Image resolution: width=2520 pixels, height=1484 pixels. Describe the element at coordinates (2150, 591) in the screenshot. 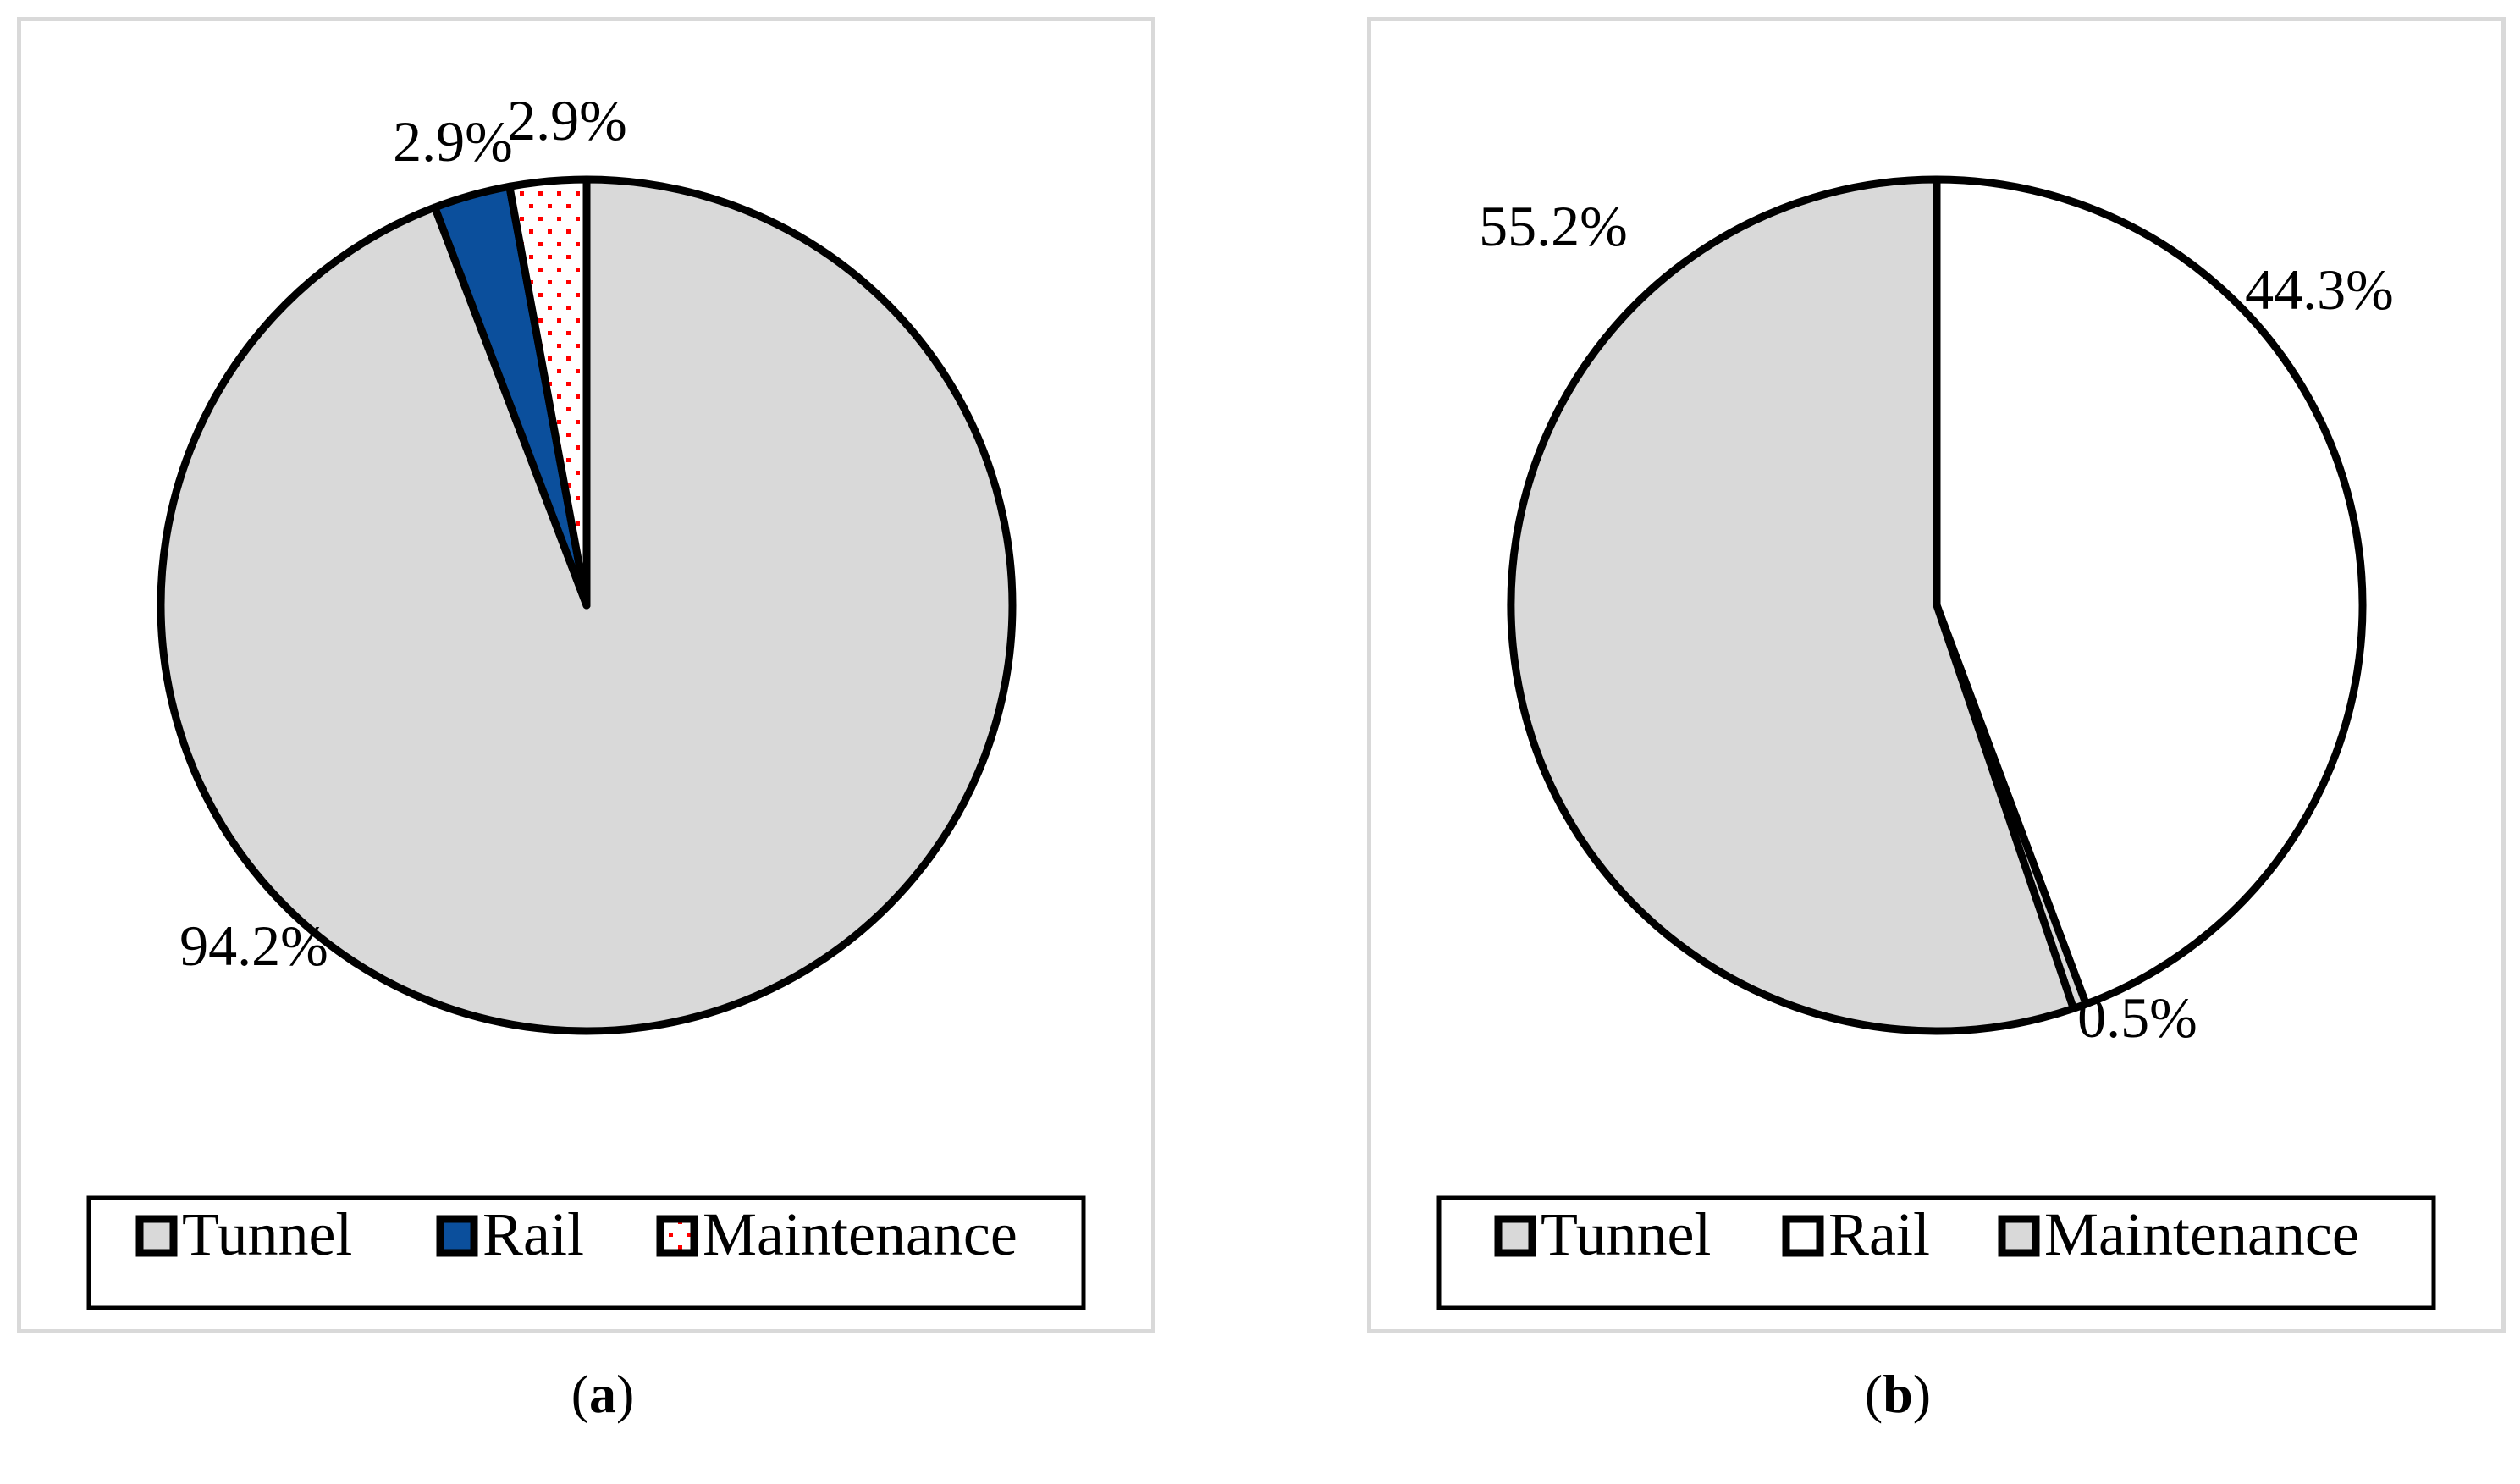

I see `pie-slice-rail` at that location.